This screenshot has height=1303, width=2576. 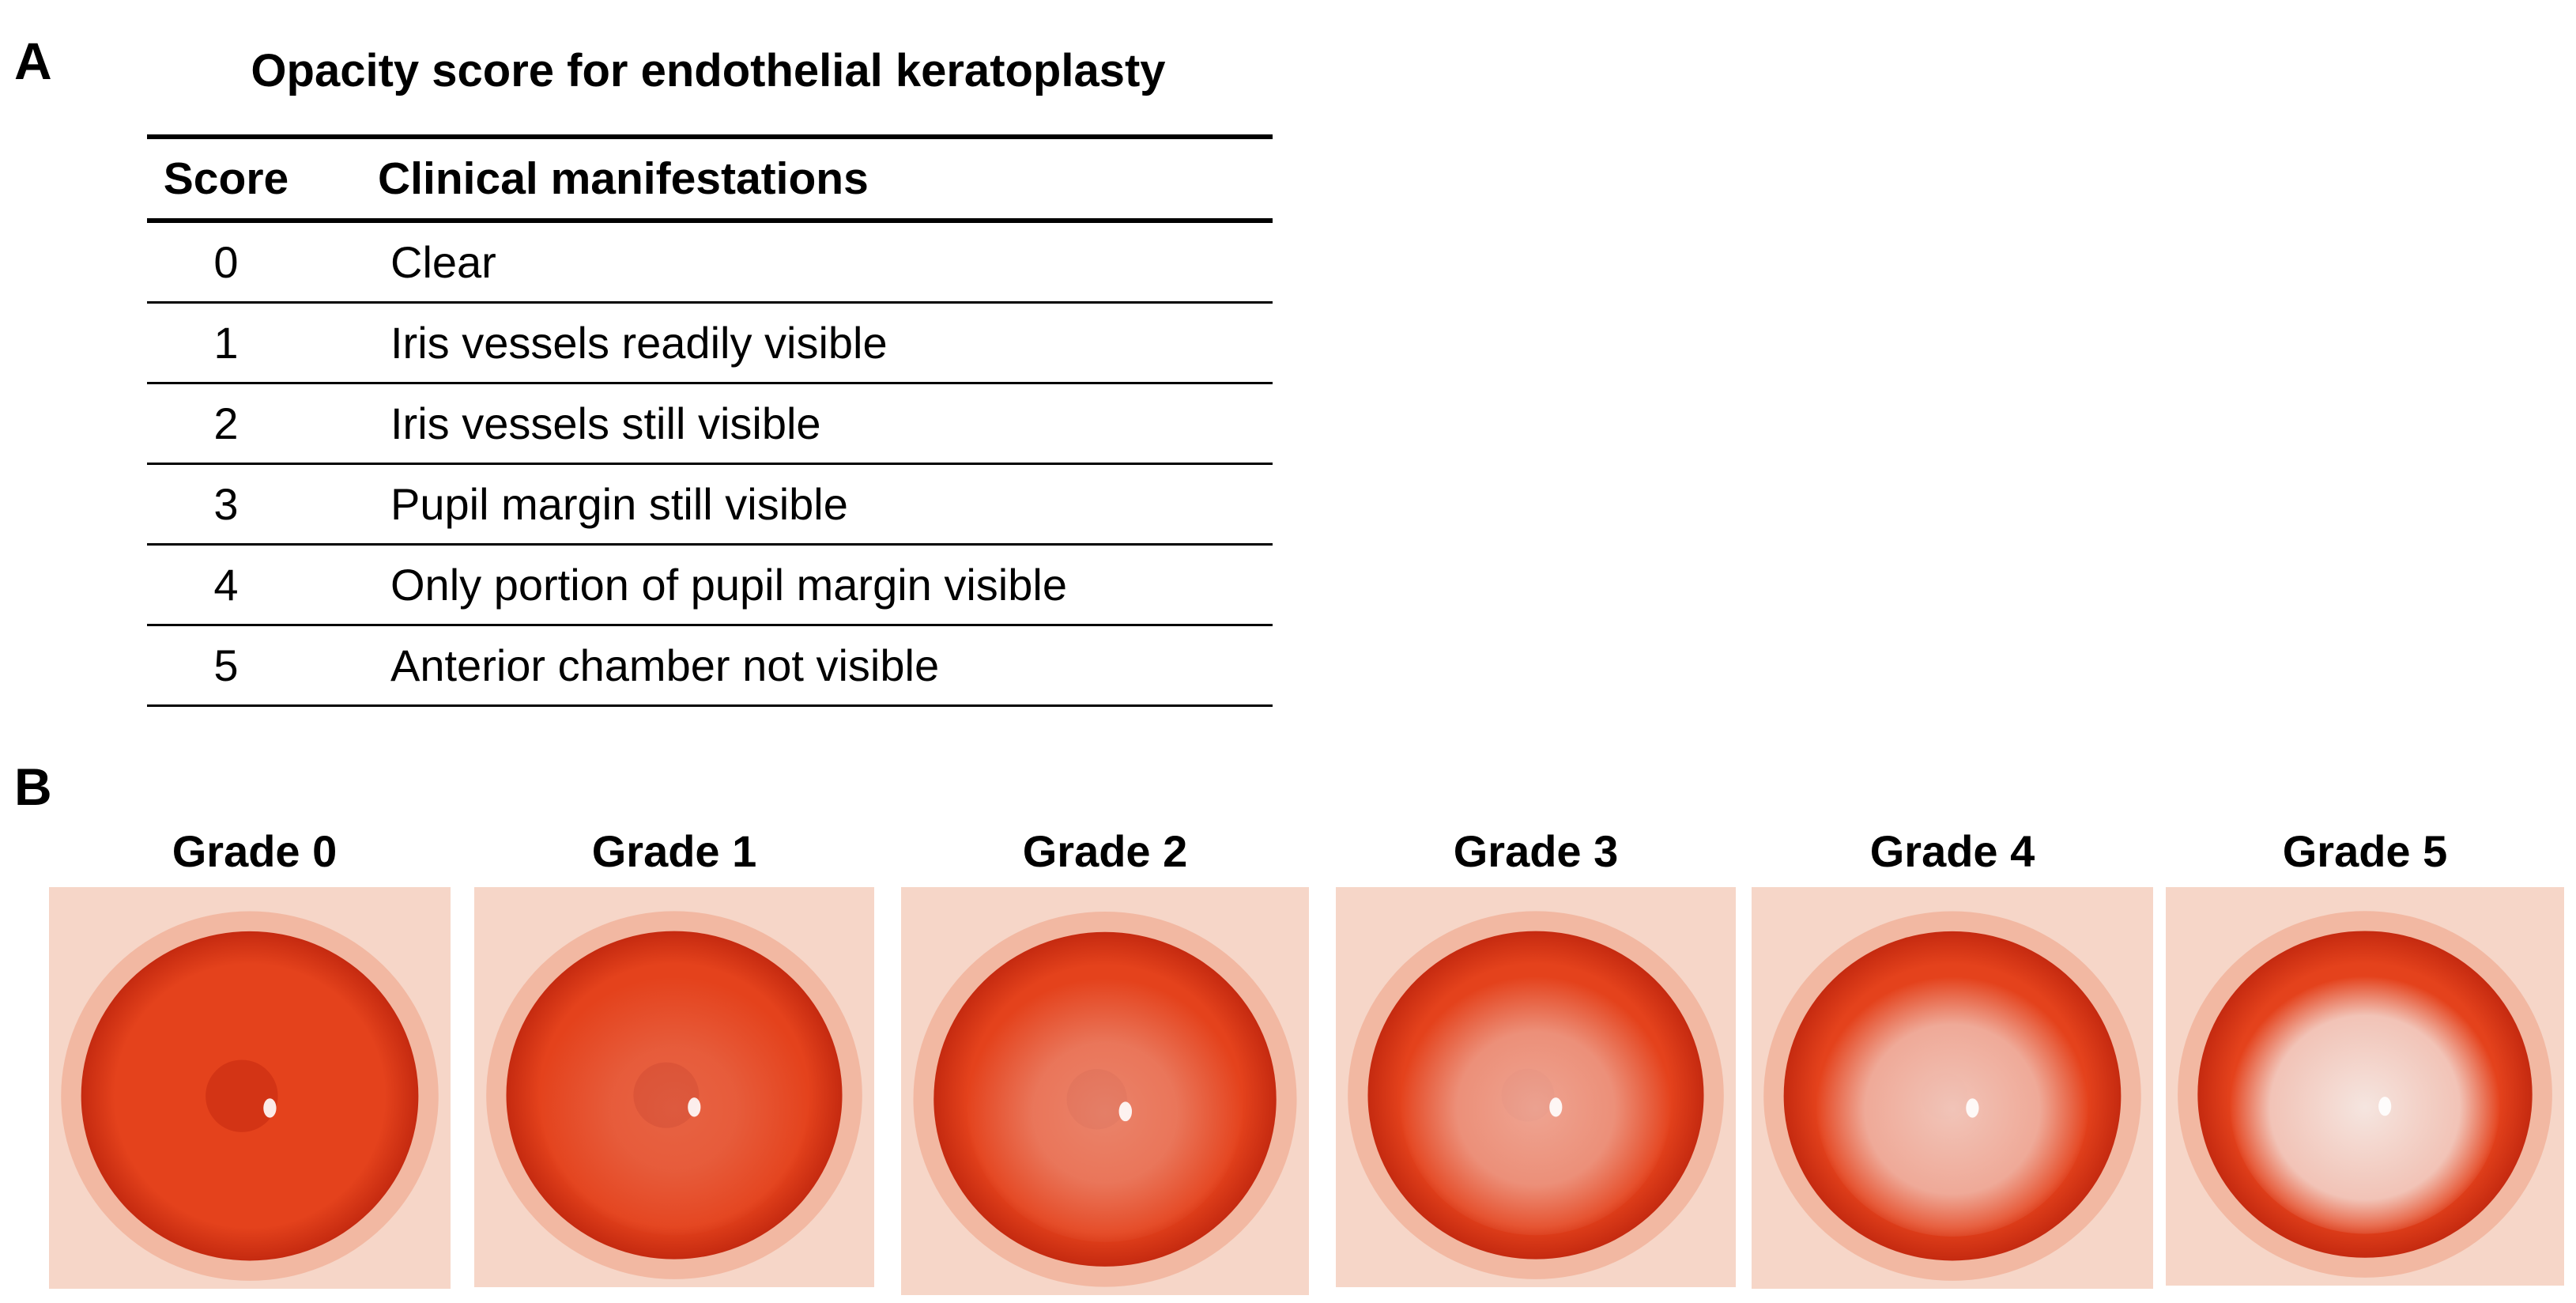 I want to click on panel-b-label: B, so click(x=33, y=786).